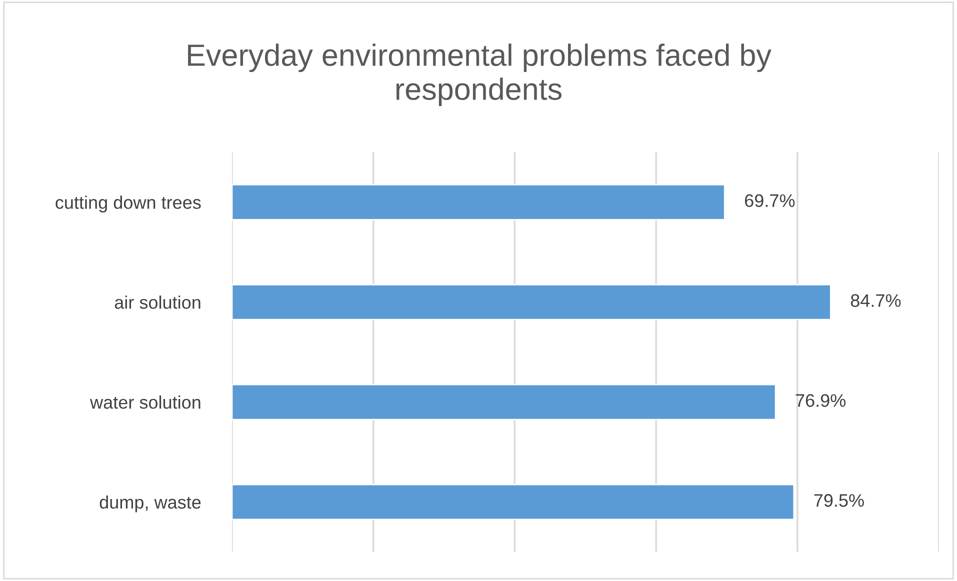 This screenshot has height=581, width=957. Describe the element at coordinates (480, 75) in the screenshot. I see `chart-title: Everyday environmental problems faced by respondents` at that location.